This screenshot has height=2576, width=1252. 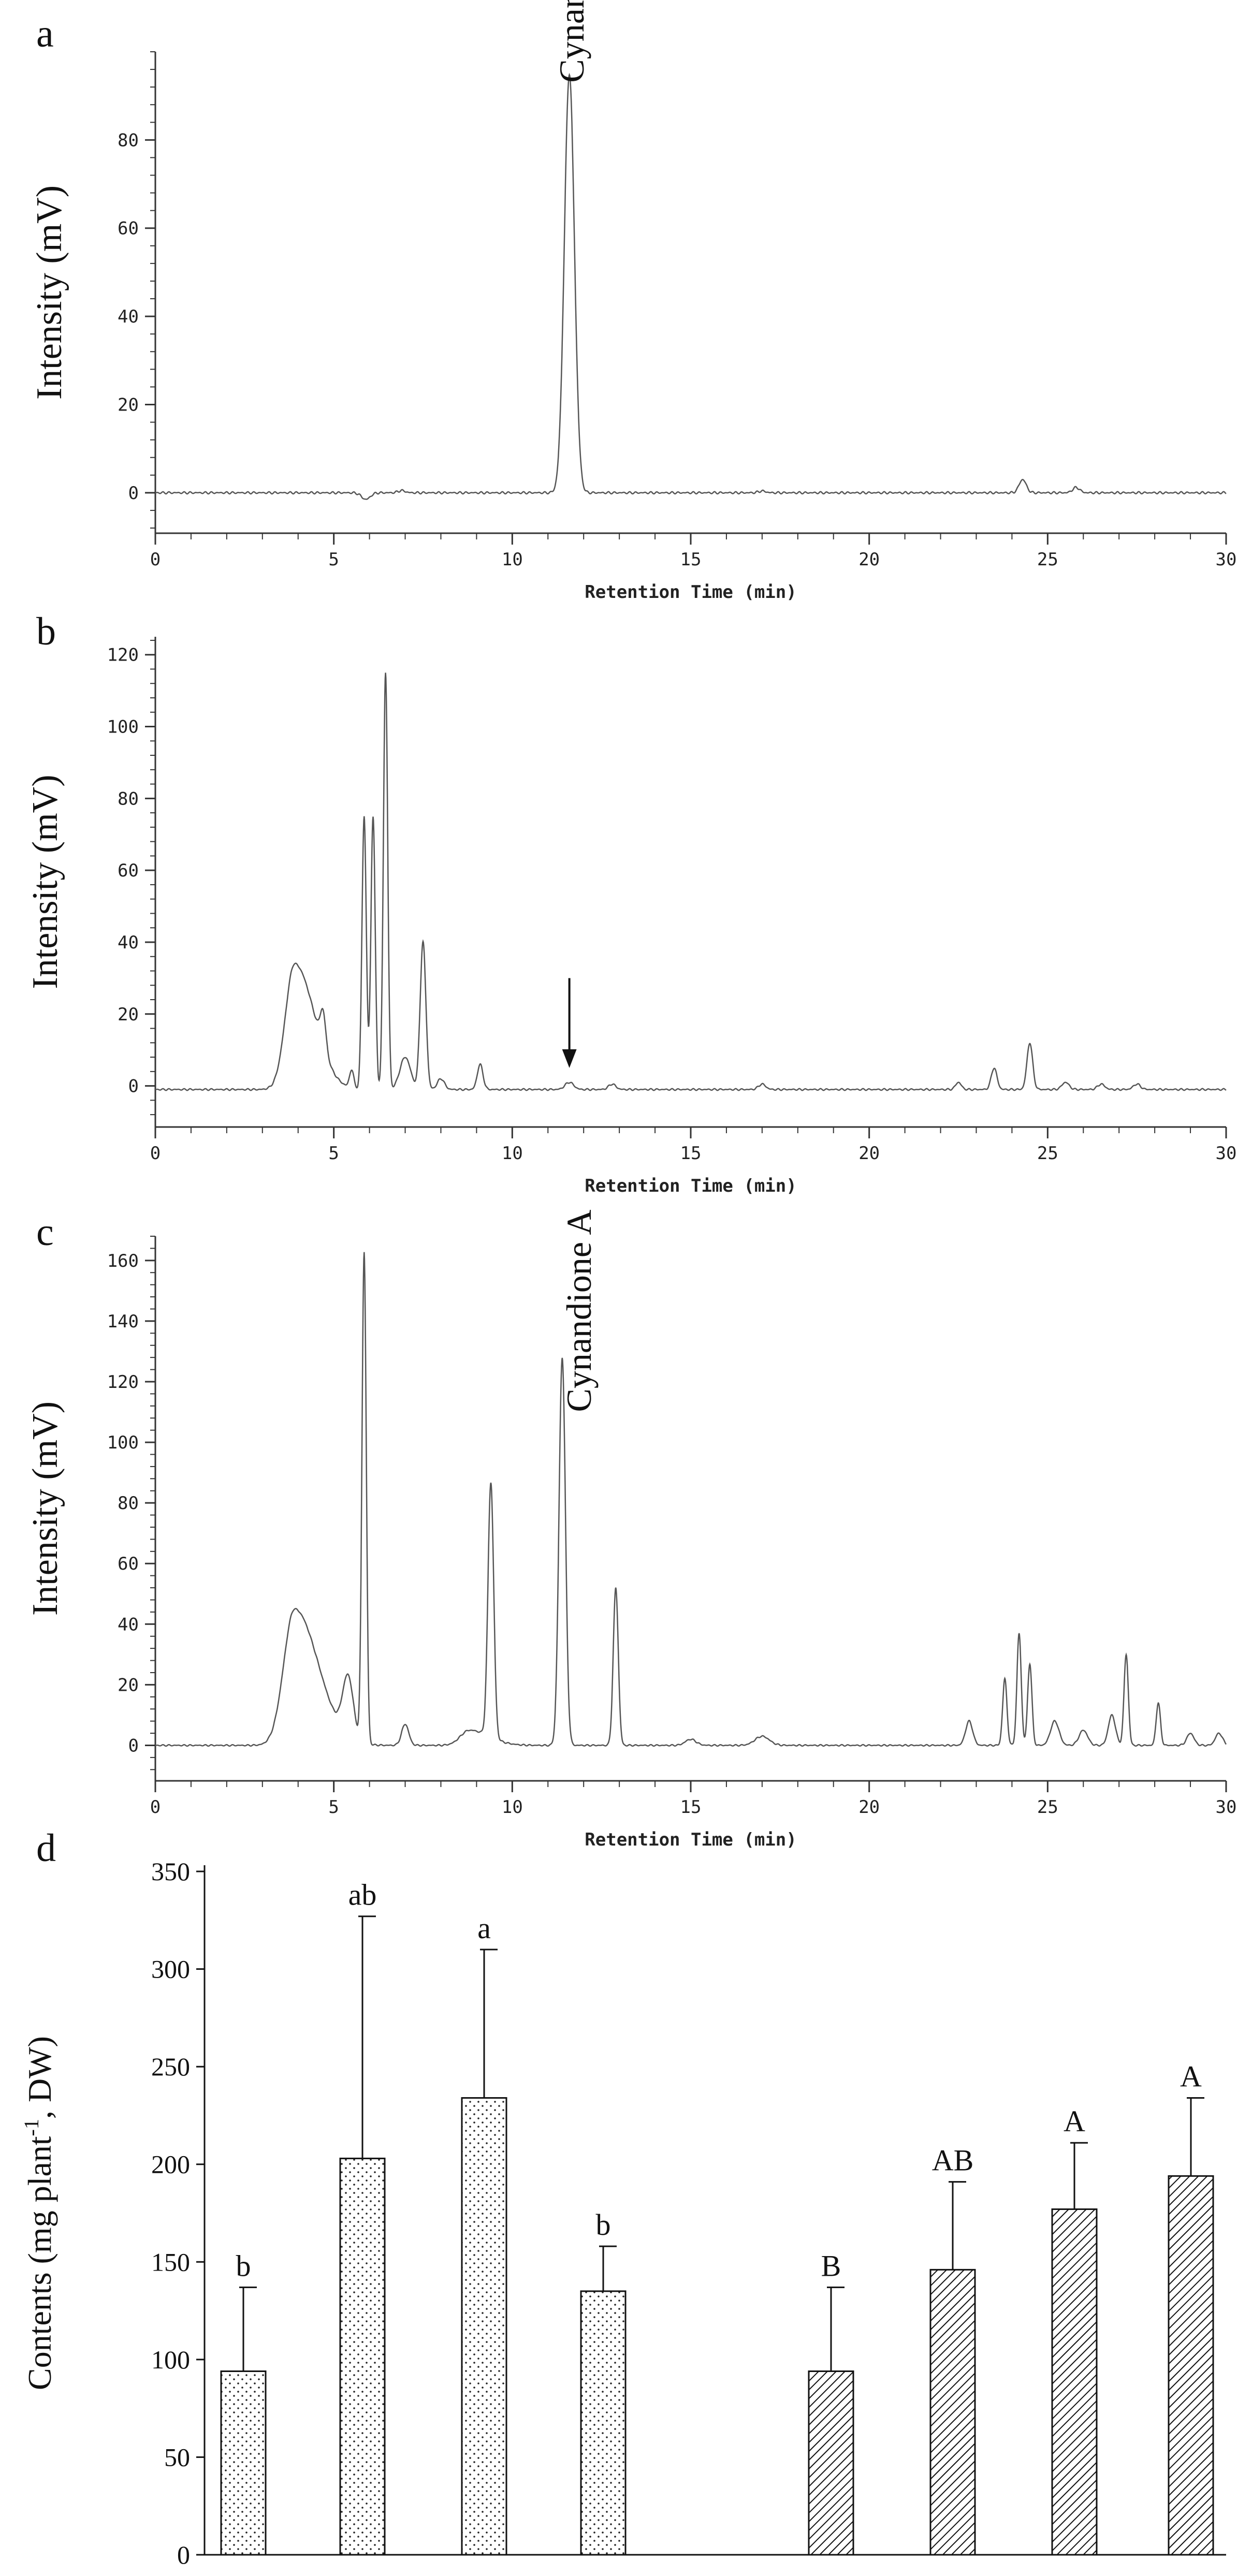 I want to click on significance-letter: AB, so click(x=953, y=2161).